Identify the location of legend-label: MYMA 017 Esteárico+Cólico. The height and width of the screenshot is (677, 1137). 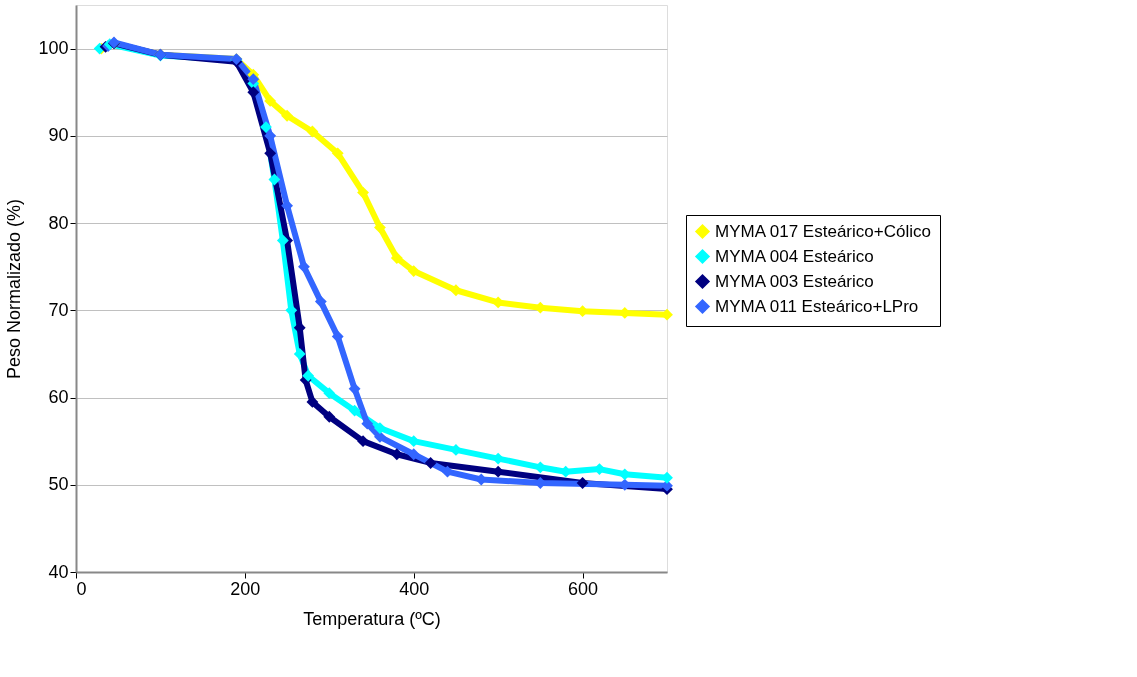
(823, 231).